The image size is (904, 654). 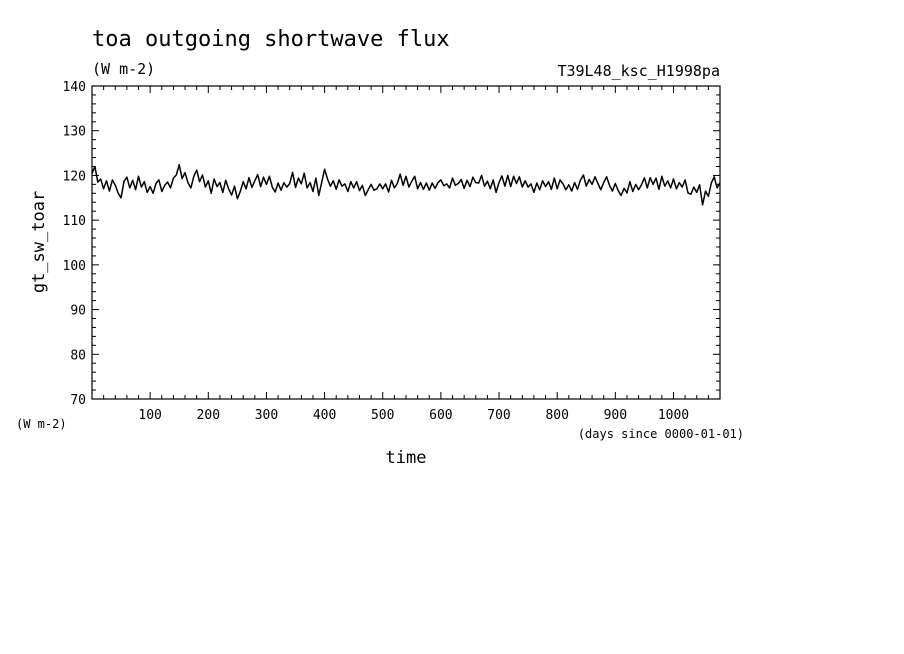 What do you see at coordinates (615, 415) in the screenshot?
I see `x-tick-label: 900` at bounding box center [615, 415].